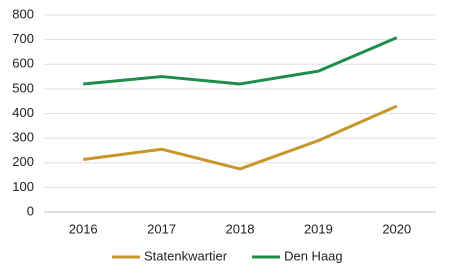 Image resolution: width=450 pixels, height=278 pixels. I want to click on y-tick-label: 0, so click(30, 210).